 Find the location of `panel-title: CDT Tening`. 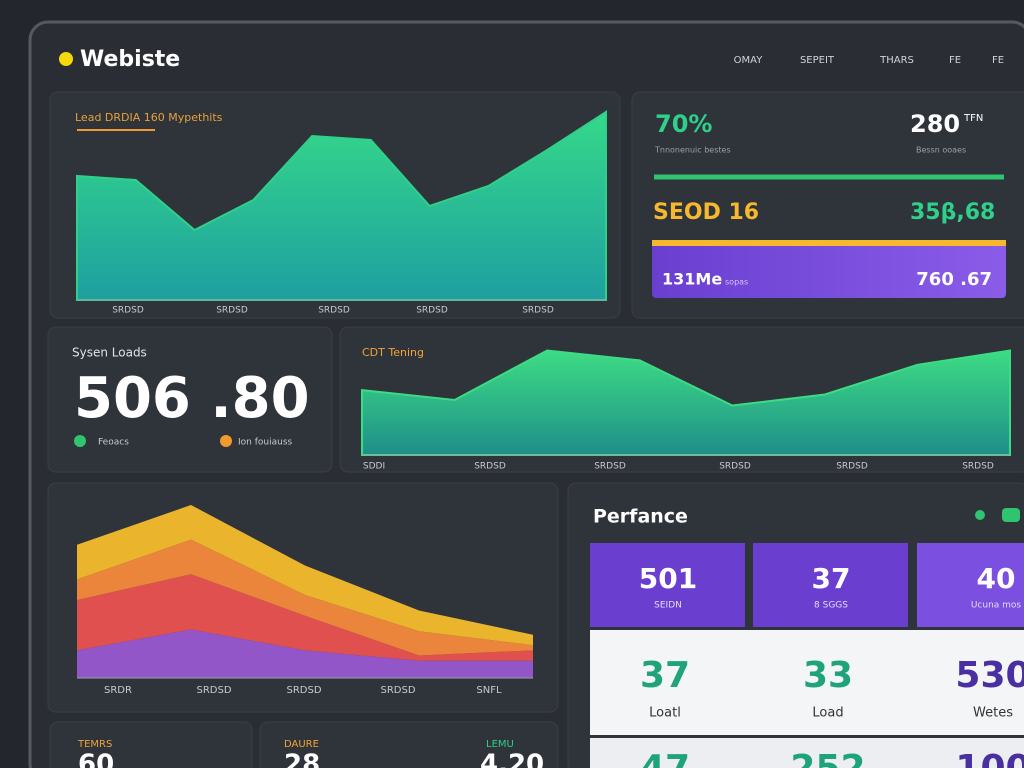

panel-title: CDT Tening is located at coordinates (393, 352).